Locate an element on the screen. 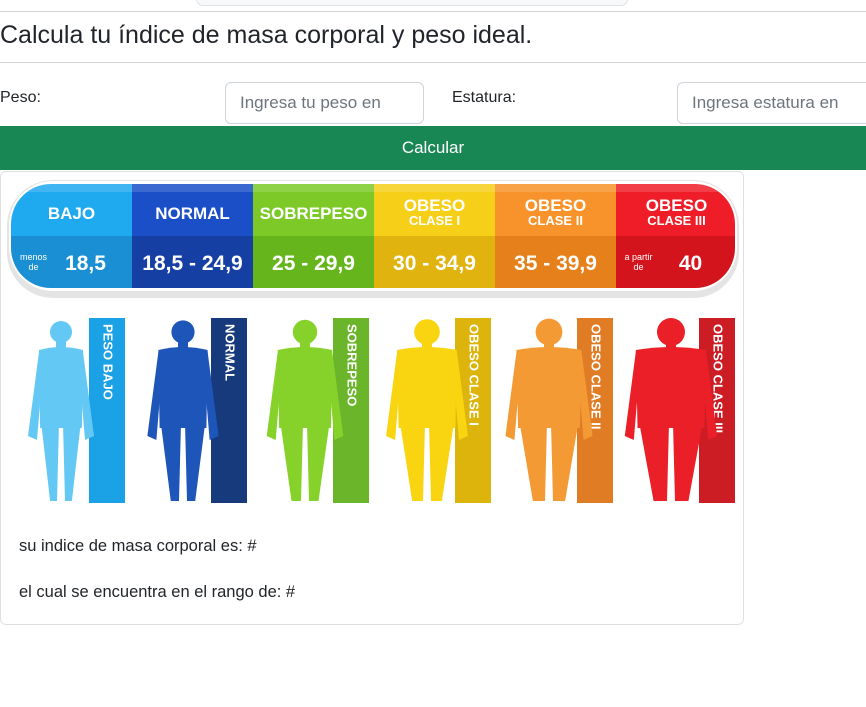  height-input is located at coordinates (771, 103).